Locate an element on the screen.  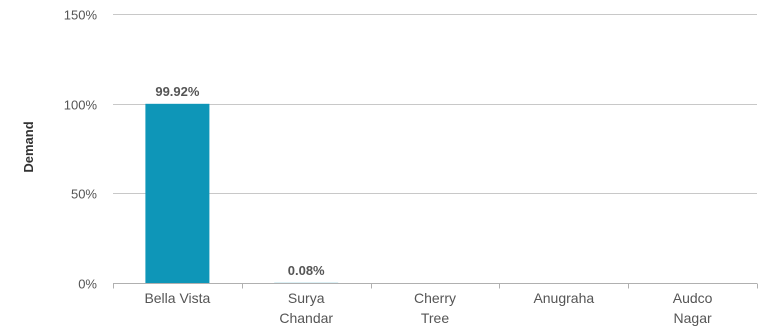
y-tick-label: 50% is located at coordinates (84, 194).